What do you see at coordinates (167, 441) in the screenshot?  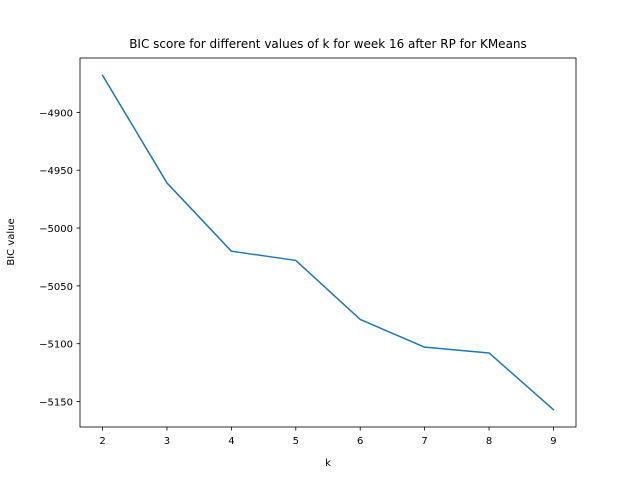 I see `x-tick-label: 3` at bounding box center [167, 441].